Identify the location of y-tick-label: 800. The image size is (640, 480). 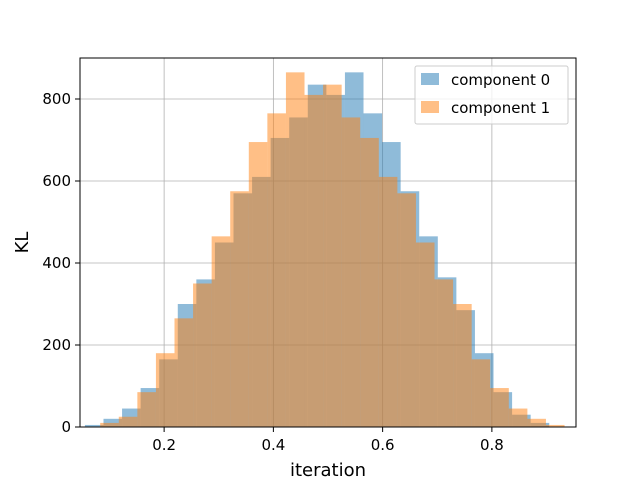
(56, 99).